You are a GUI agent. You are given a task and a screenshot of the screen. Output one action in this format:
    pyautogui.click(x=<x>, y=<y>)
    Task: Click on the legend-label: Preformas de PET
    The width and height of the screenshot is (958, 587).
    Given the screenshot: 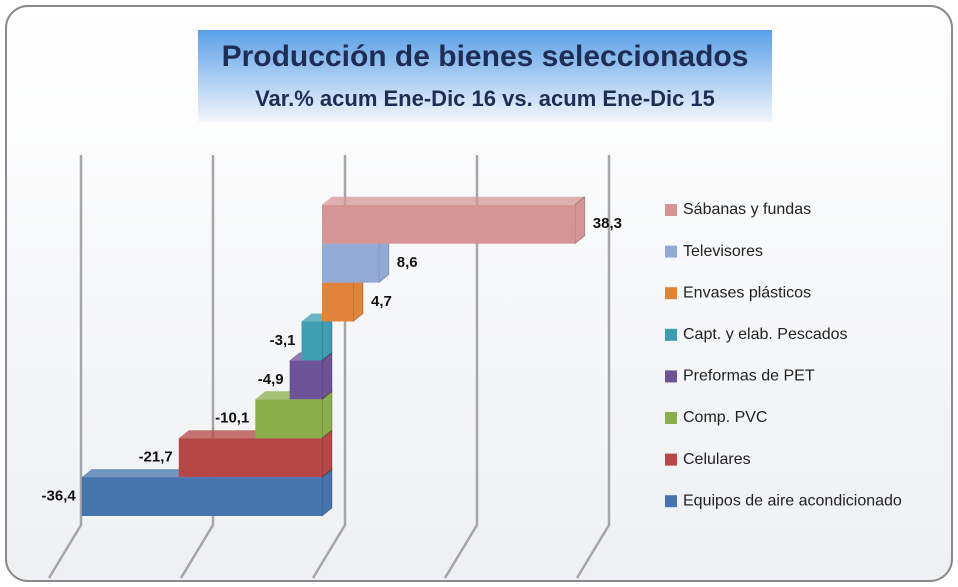 What is the action you would take?
    pyautogui.click(x=749, y=376)
    